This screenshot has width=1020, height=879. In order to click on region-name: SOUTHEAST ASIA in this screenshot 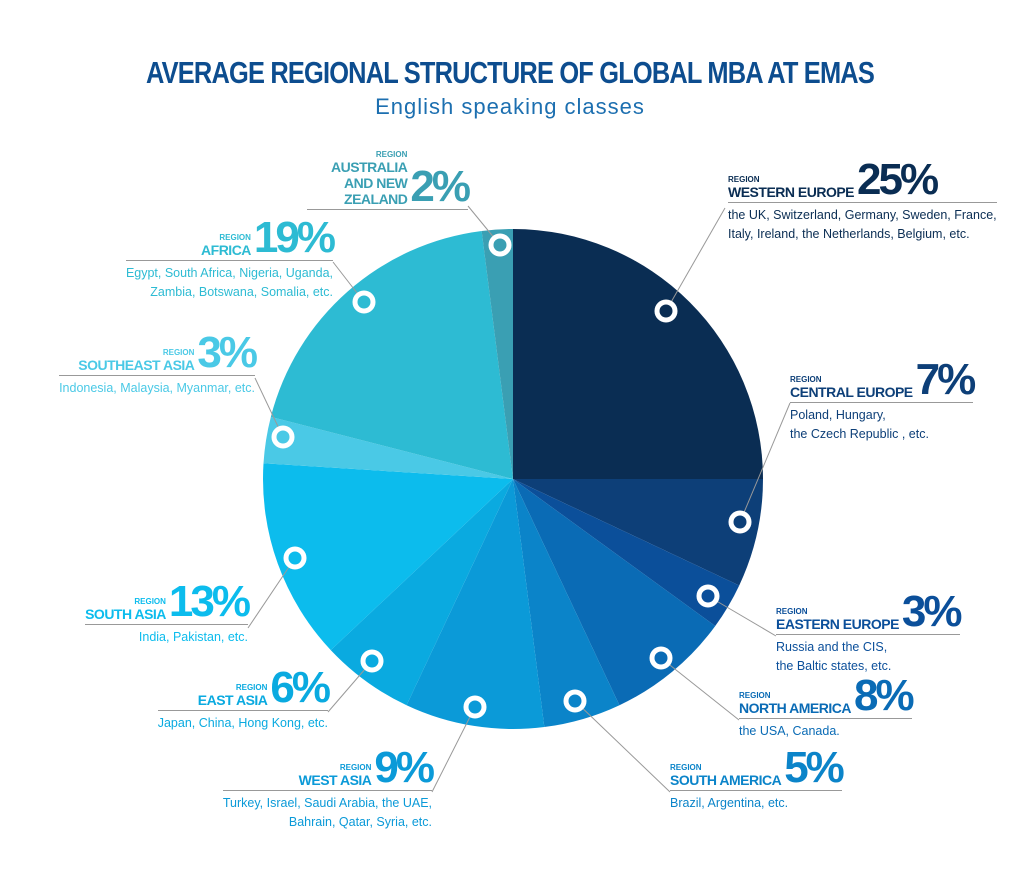, I will do `click(136, 365)`.